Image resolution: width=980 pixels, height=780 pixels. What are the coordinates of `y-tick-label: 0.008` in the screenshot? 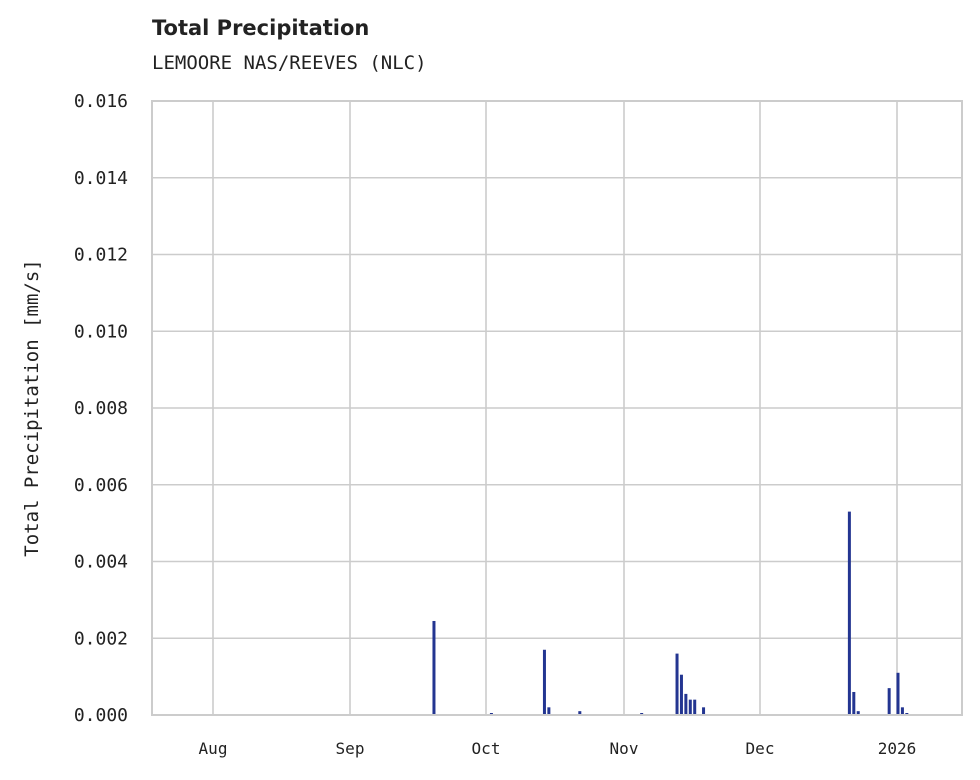 It's located at (101, 408).